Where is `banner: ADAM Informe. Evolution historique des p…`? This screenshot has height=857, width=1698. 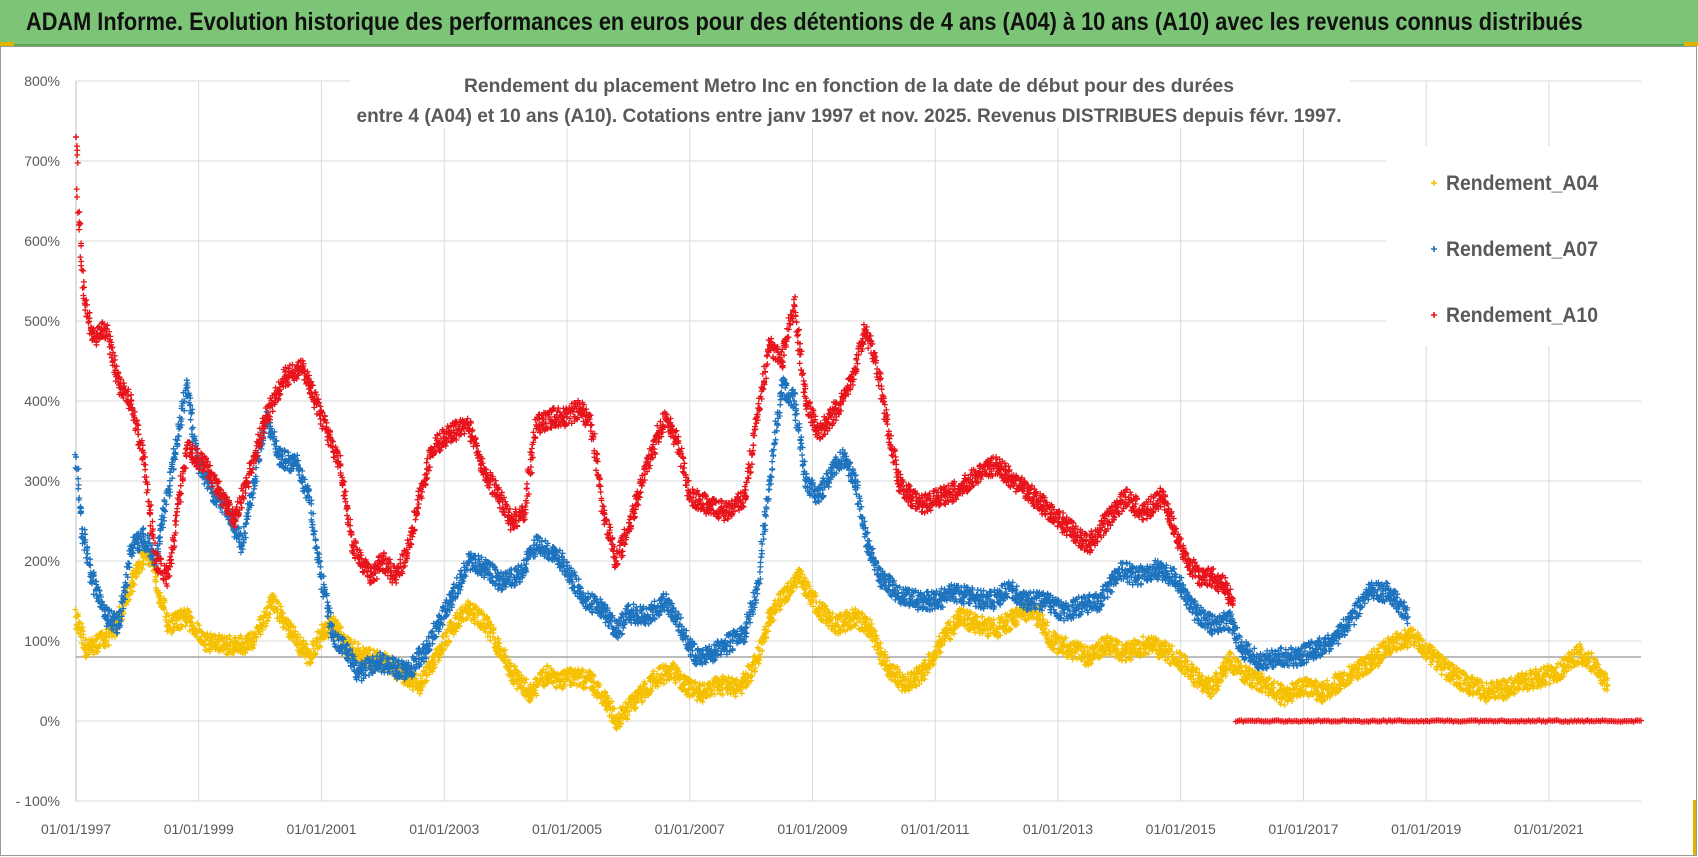
banner: ADAM Informe. Evolution historique des p… is located at coordinates (849, 23).